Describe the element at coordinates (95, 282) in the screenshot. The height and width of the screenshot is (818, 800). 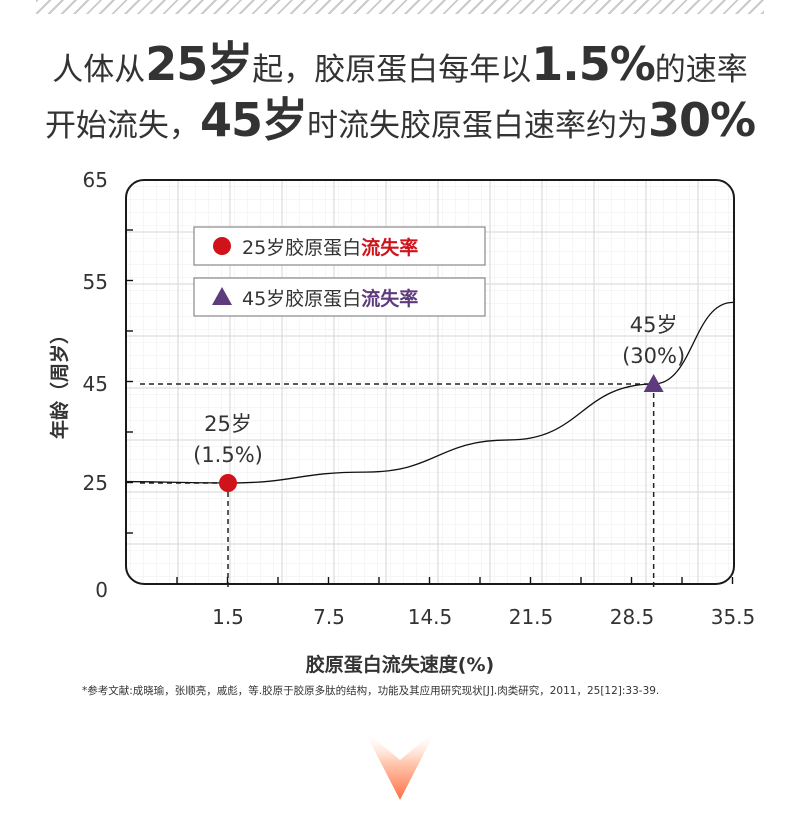
I see `y-tick-label: 55` at that location.